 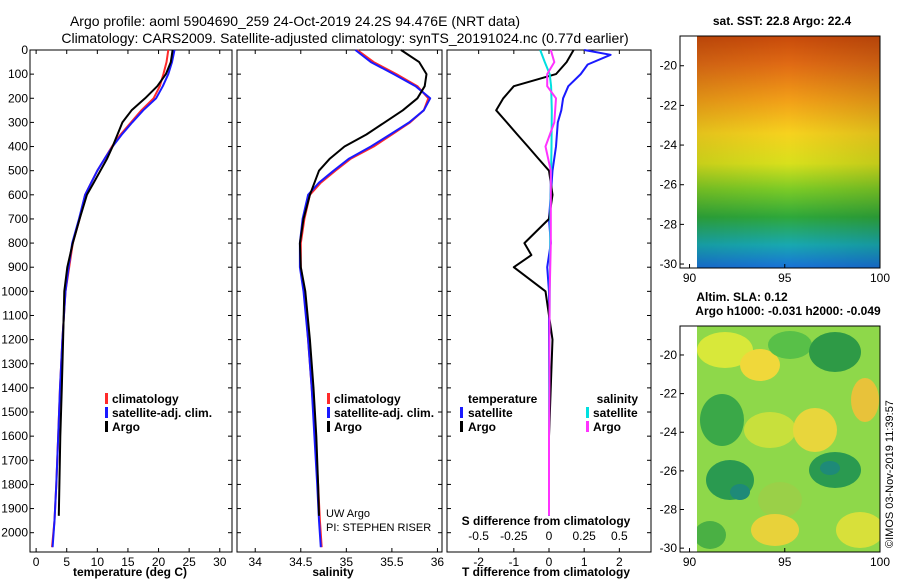 I want to click on secondary-x-tick-label: 0.25, so click(x=584, y=536).